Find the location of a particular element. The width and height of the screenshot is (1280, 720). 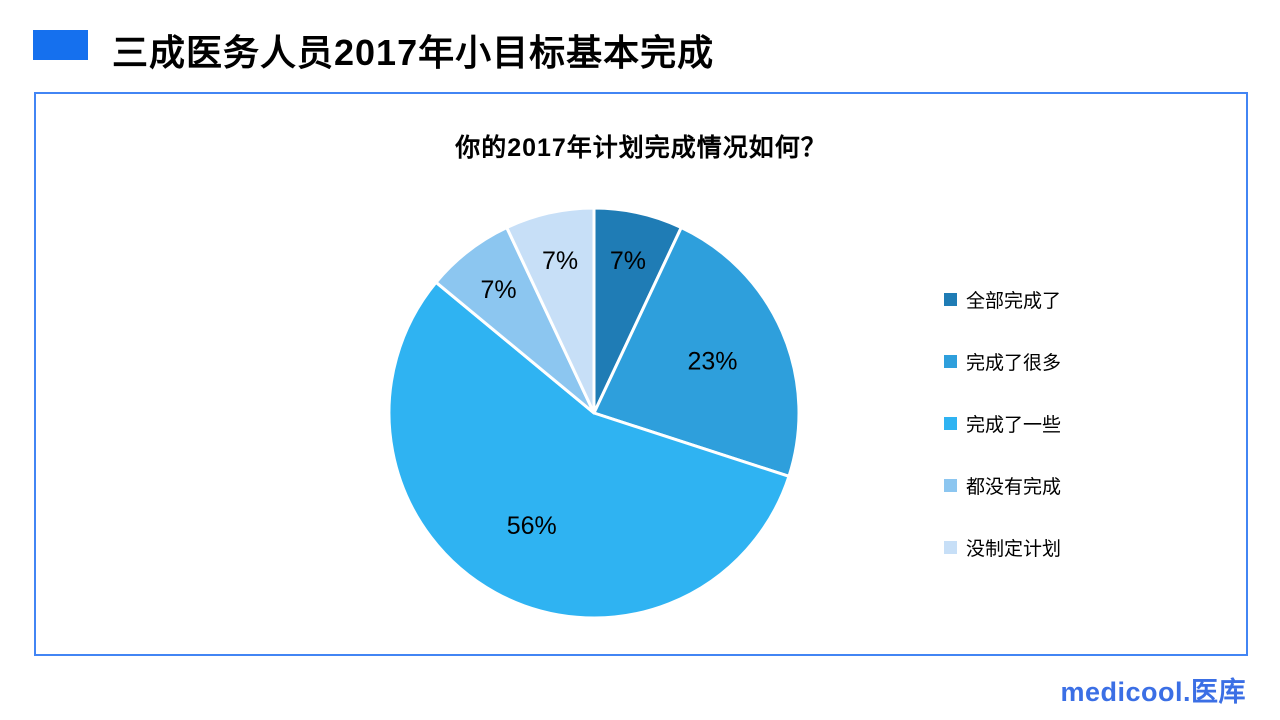

brand-logo: medicool.医库 is located at coordinates (1153, 692).